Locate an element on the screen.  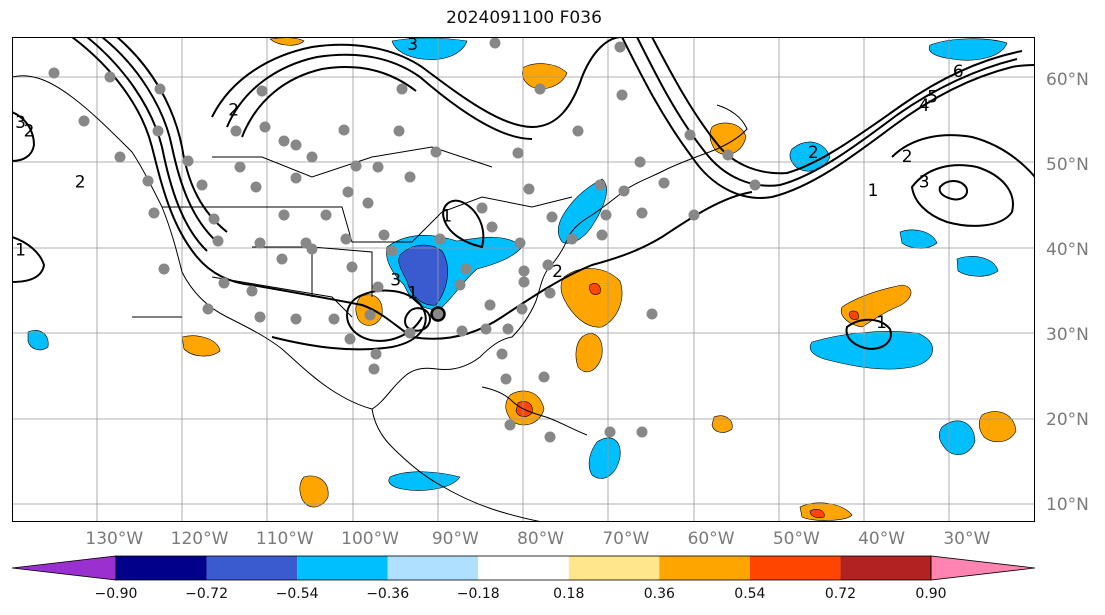
longitude-label: 130°W is located at coordinates (114, 539).